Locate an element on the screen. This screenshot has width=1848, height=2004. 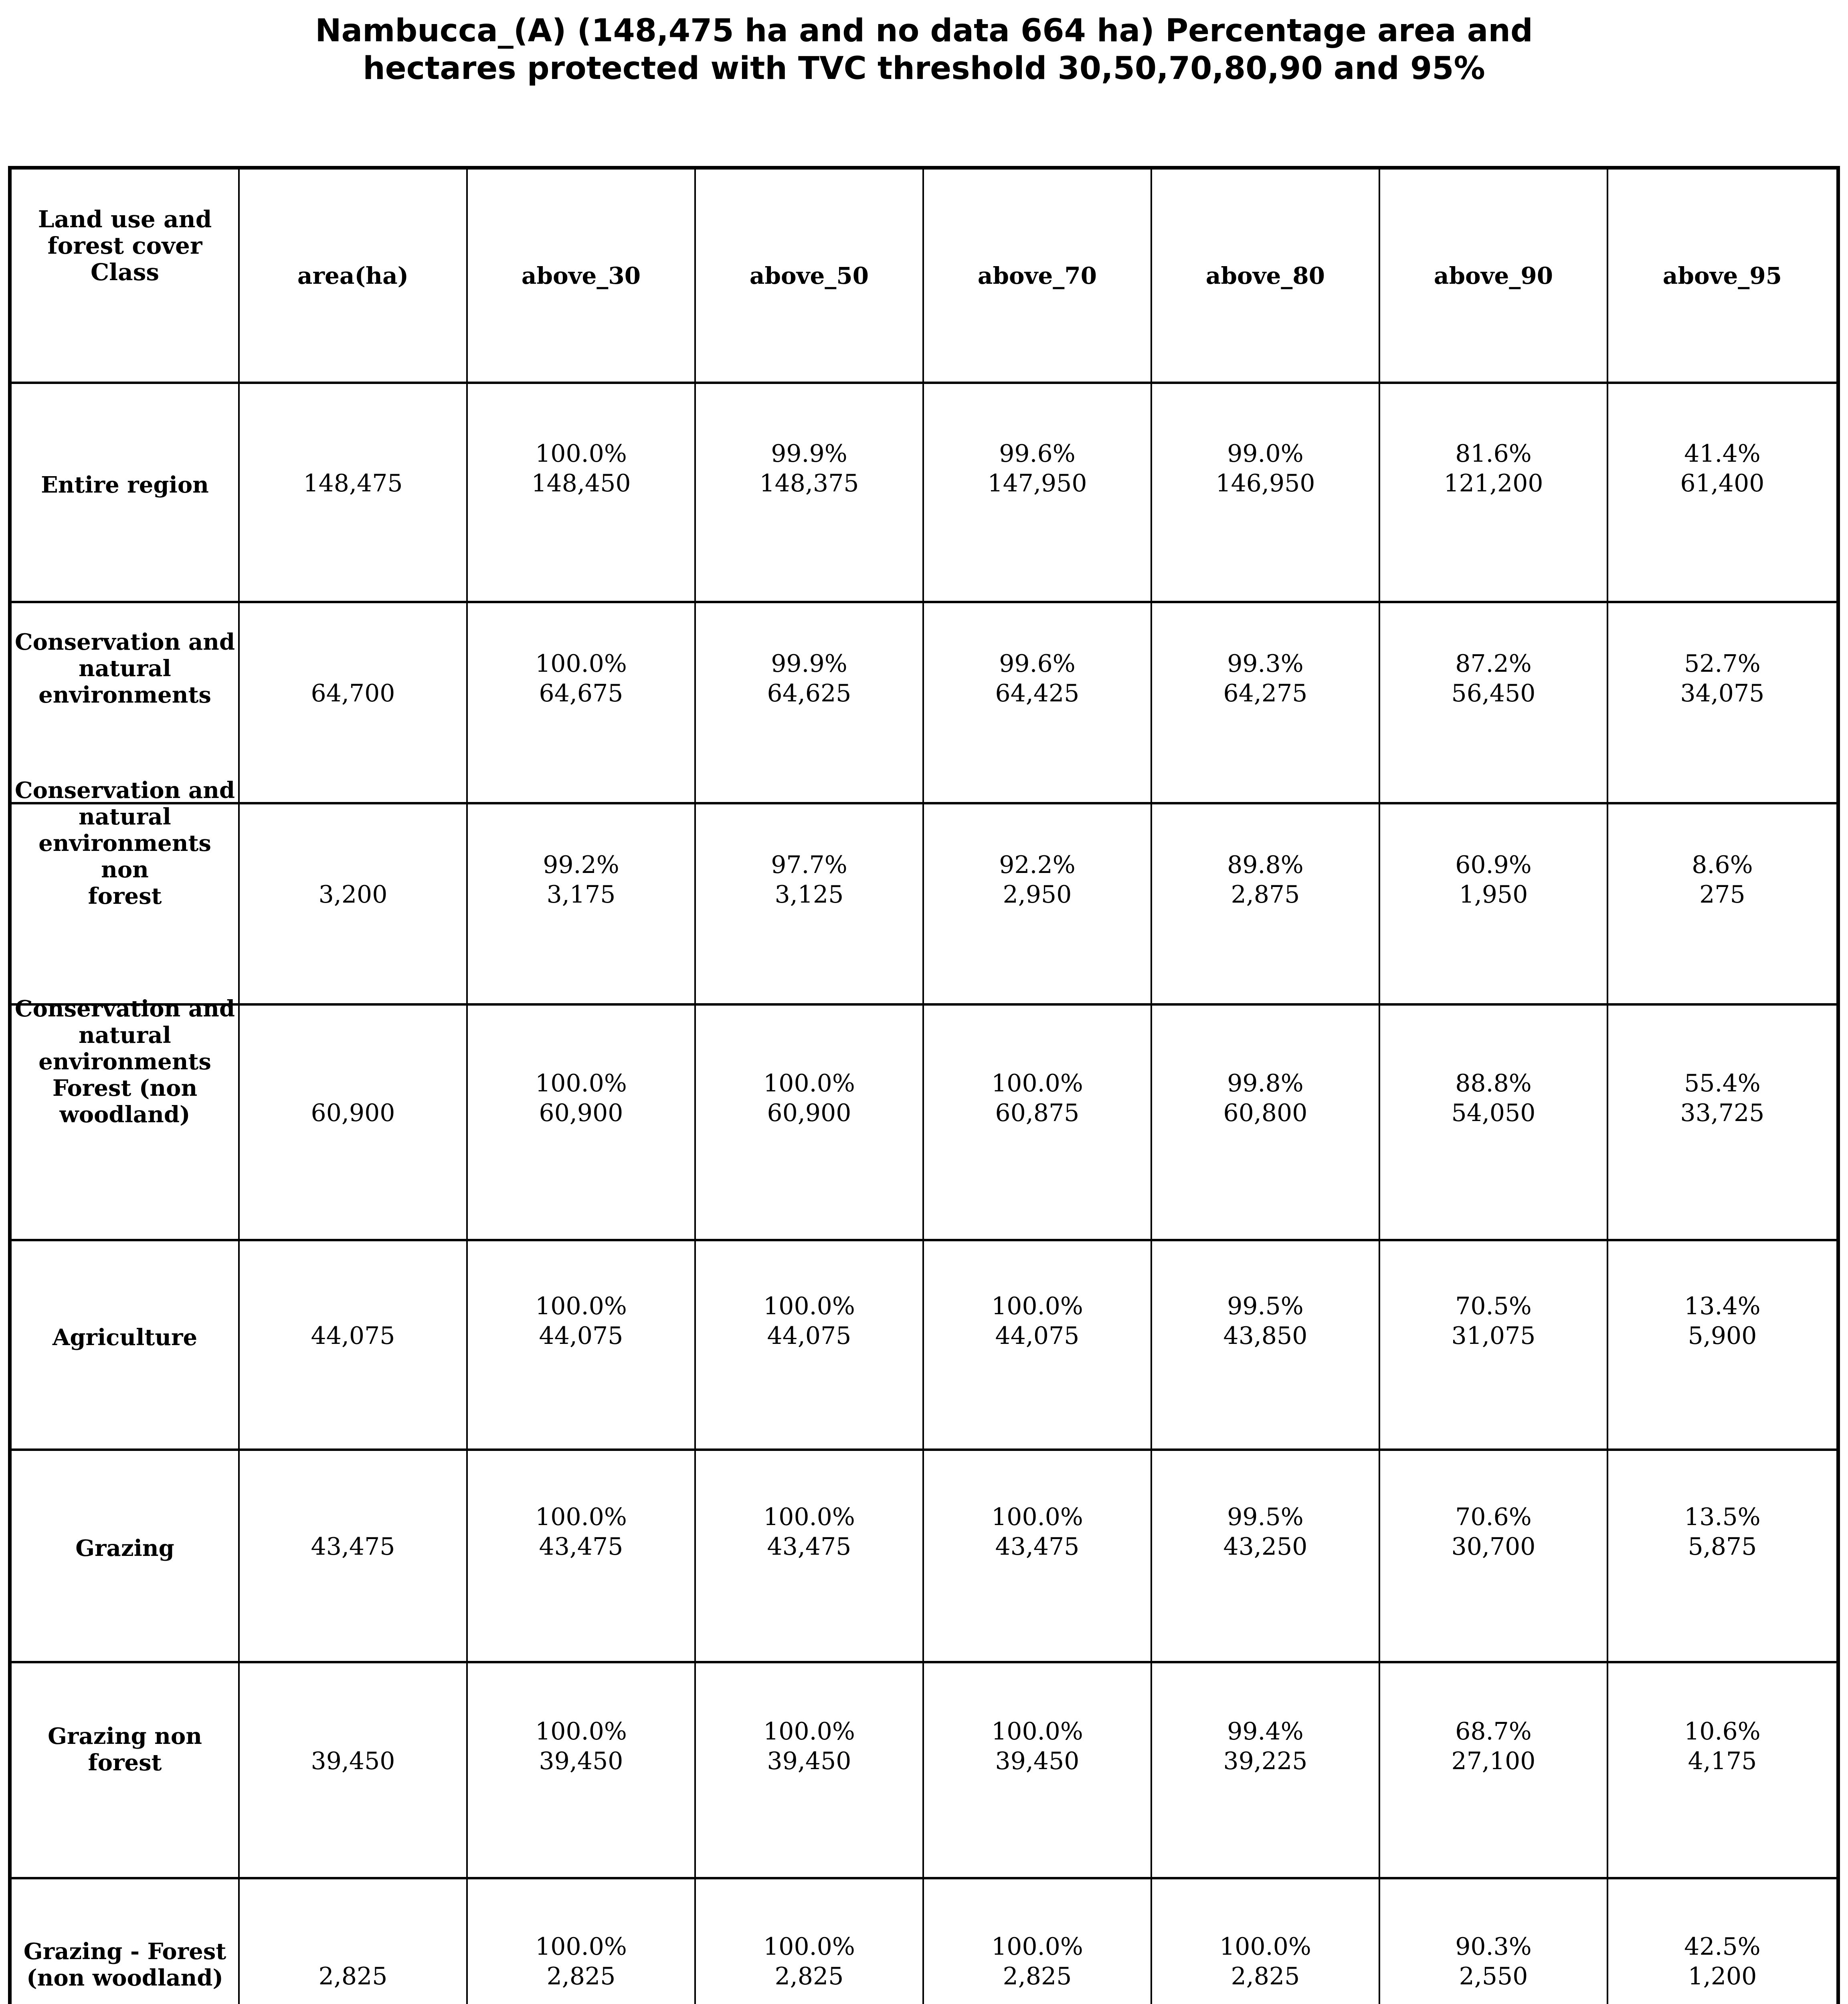
header-cell-above30: above_30 is located at coordinates (582, 277).